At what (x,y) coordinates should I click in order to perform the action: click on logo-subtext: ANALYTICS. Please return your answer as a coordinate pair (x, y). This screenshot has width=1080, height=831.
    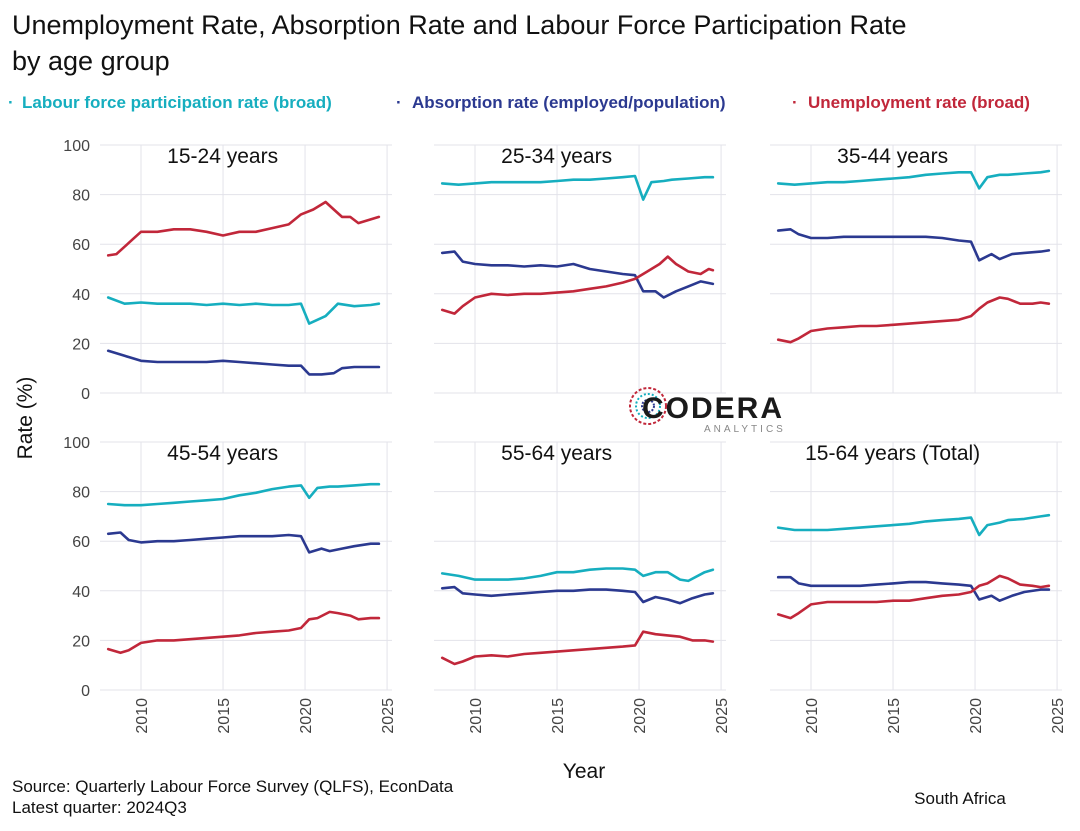
    Looking at the image, I should click on (745, 429).